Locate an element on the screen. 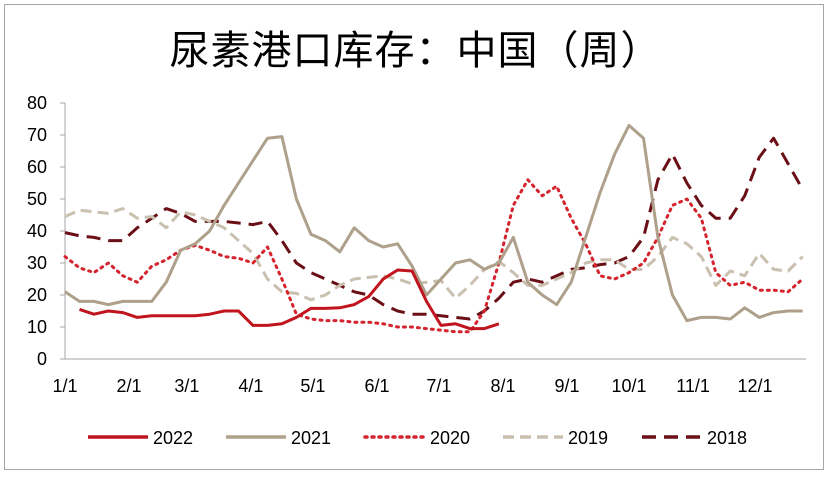  x-tick-label: 5/1 is located at coordinates (312, 386).